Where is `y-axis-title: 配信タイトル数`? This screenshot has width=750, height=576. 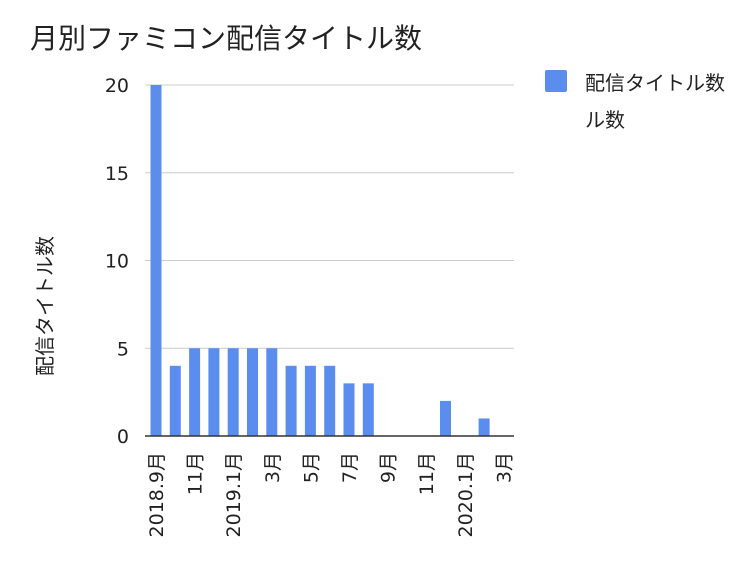 y-axis-title: 配信タイトル数 is located at coordinates (45, 306).